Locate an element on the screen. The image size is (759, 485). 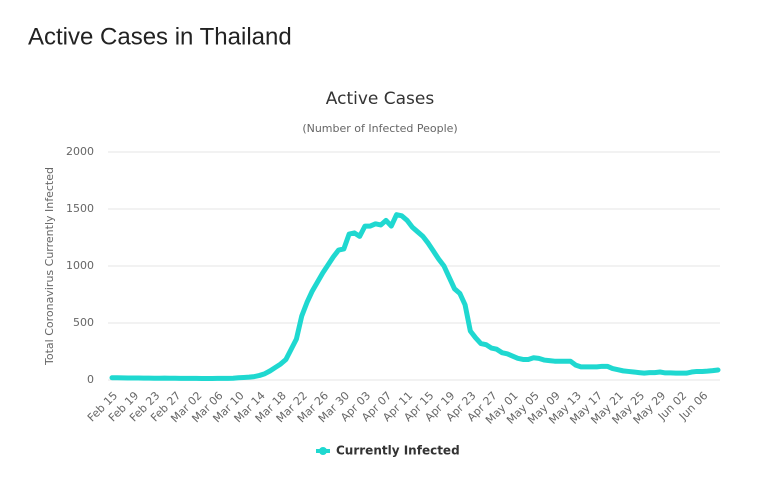
y-tick-label: 500 is located at coordinates (83, 322).